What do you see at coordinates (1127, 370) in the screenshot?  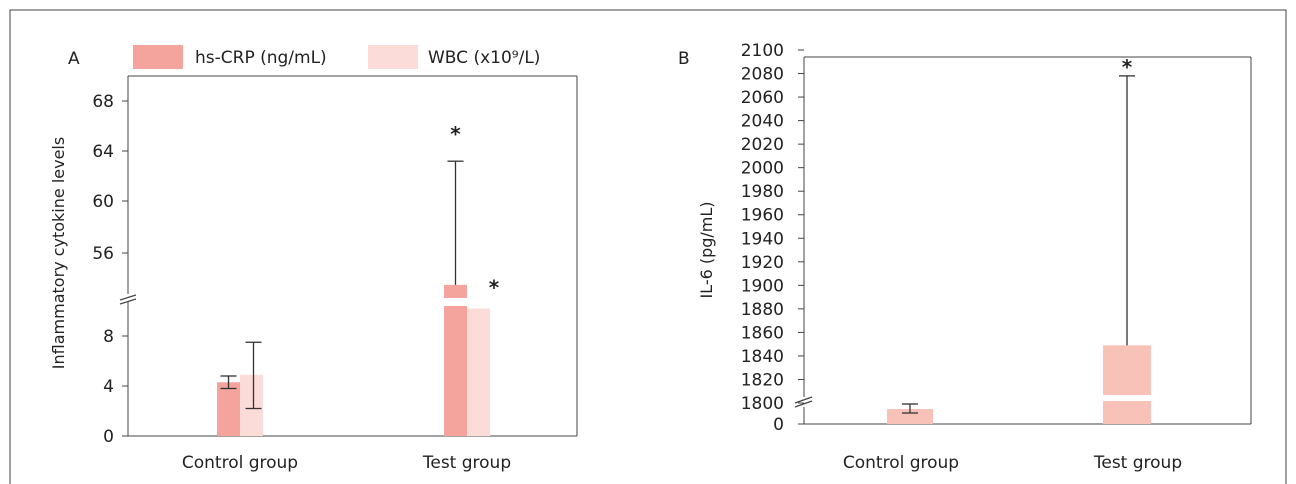 I see `bar-il6-test-upper` at bounding box center [1127, 370].